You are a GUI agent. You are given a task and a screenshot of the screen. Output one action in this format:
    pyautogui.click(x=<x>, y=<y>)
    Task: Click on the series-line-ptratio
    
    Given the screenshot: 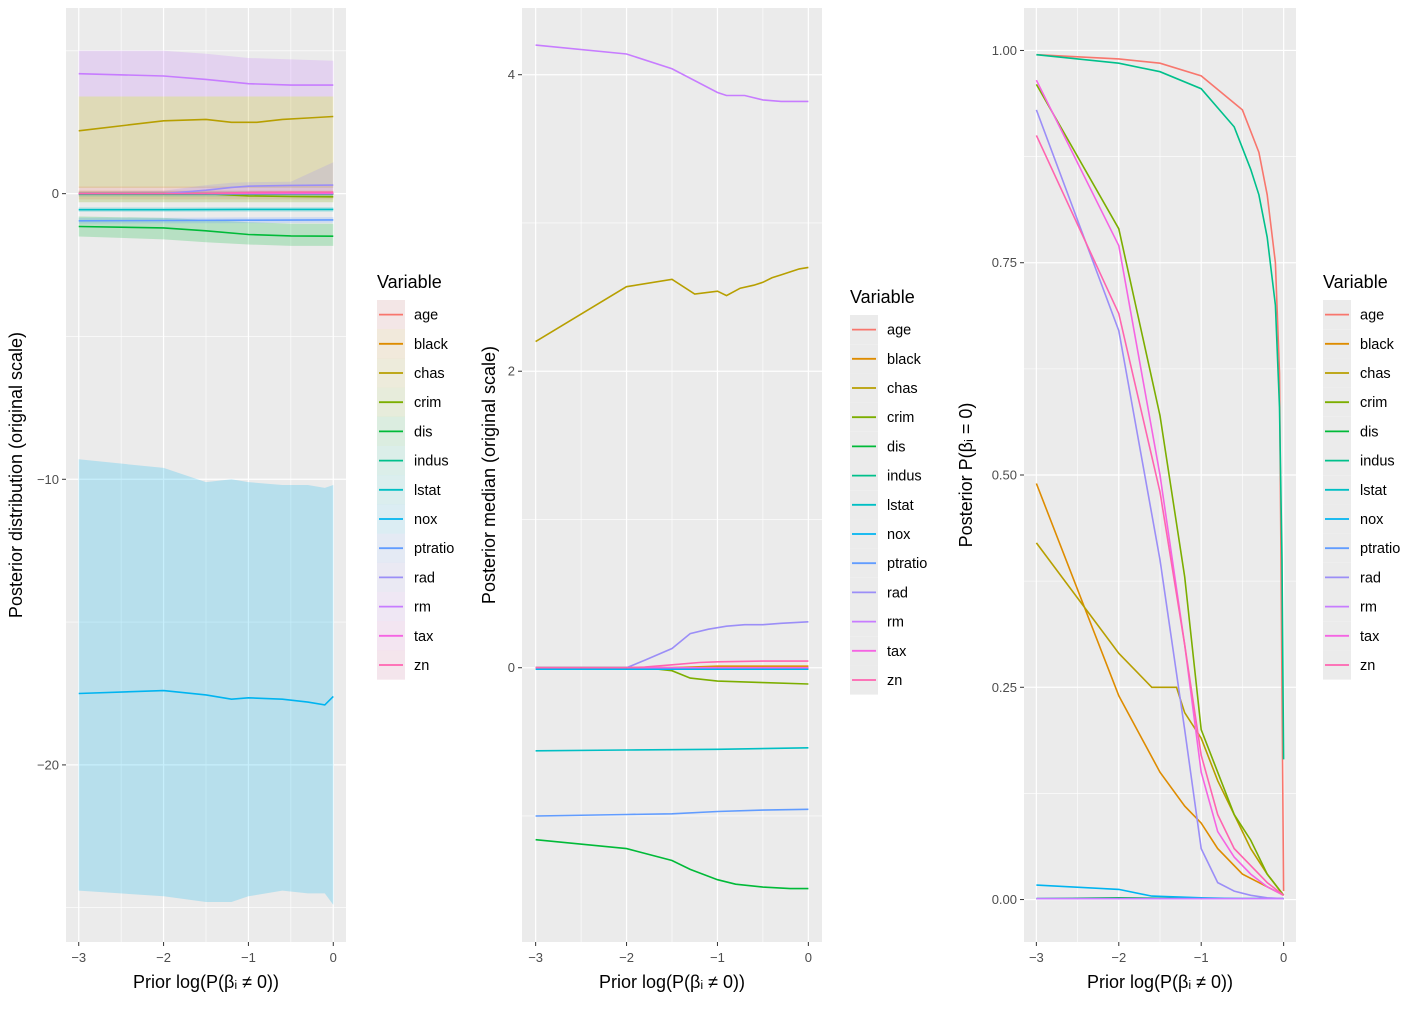 What is the action you would take?
    pyautogui.click(x=206, y=220)
    